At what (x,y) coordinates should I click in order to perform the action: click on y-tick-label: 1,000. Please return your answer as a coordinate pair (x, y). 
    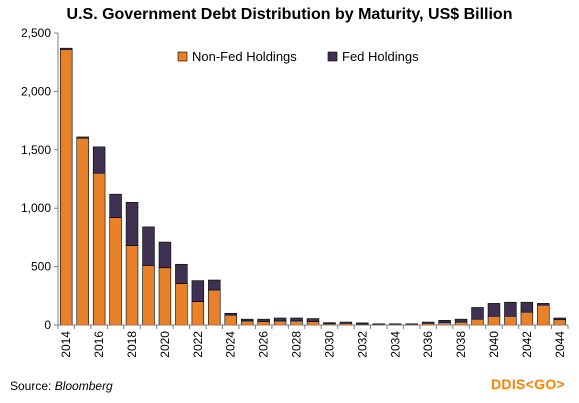
    Looking at the image, I should click on (36, 208).